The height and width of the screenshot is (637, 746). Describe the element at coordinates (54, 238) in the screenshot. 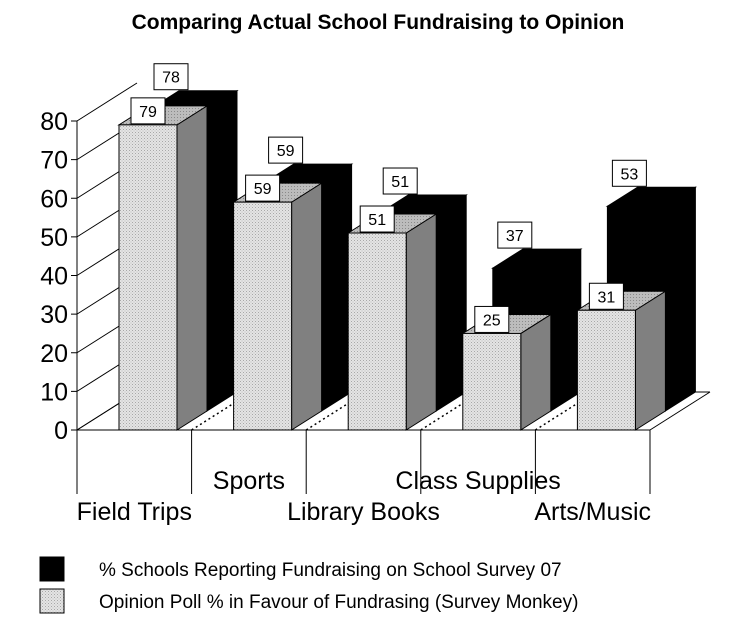

I see `y-tick-label: 50` at that location.